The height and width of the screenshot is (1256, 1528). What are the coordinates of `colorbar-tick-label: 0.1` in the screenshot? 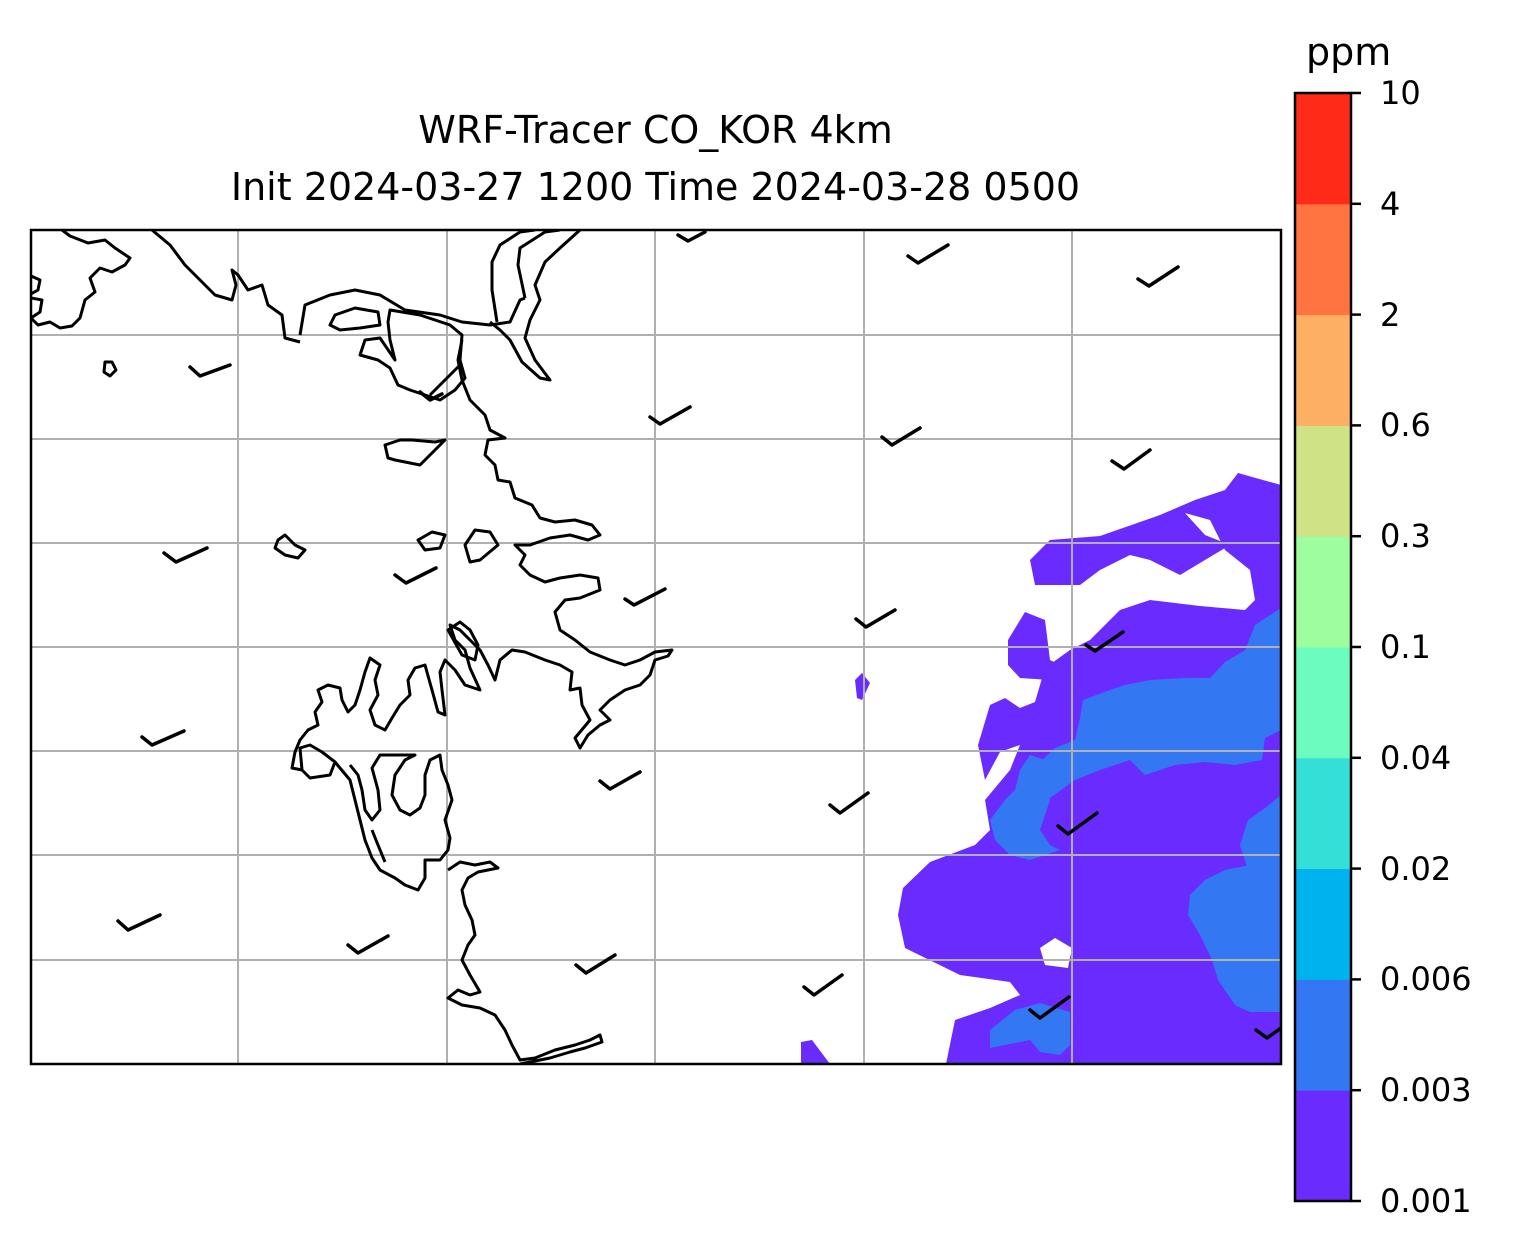 It's located at (1405, 647).